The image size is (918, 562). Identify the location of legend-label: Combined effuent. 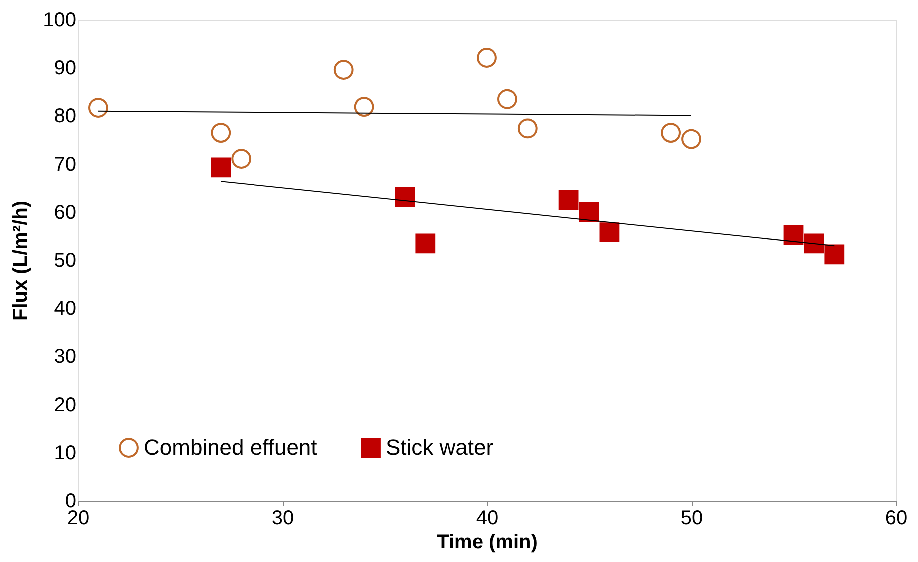
(231, 447).